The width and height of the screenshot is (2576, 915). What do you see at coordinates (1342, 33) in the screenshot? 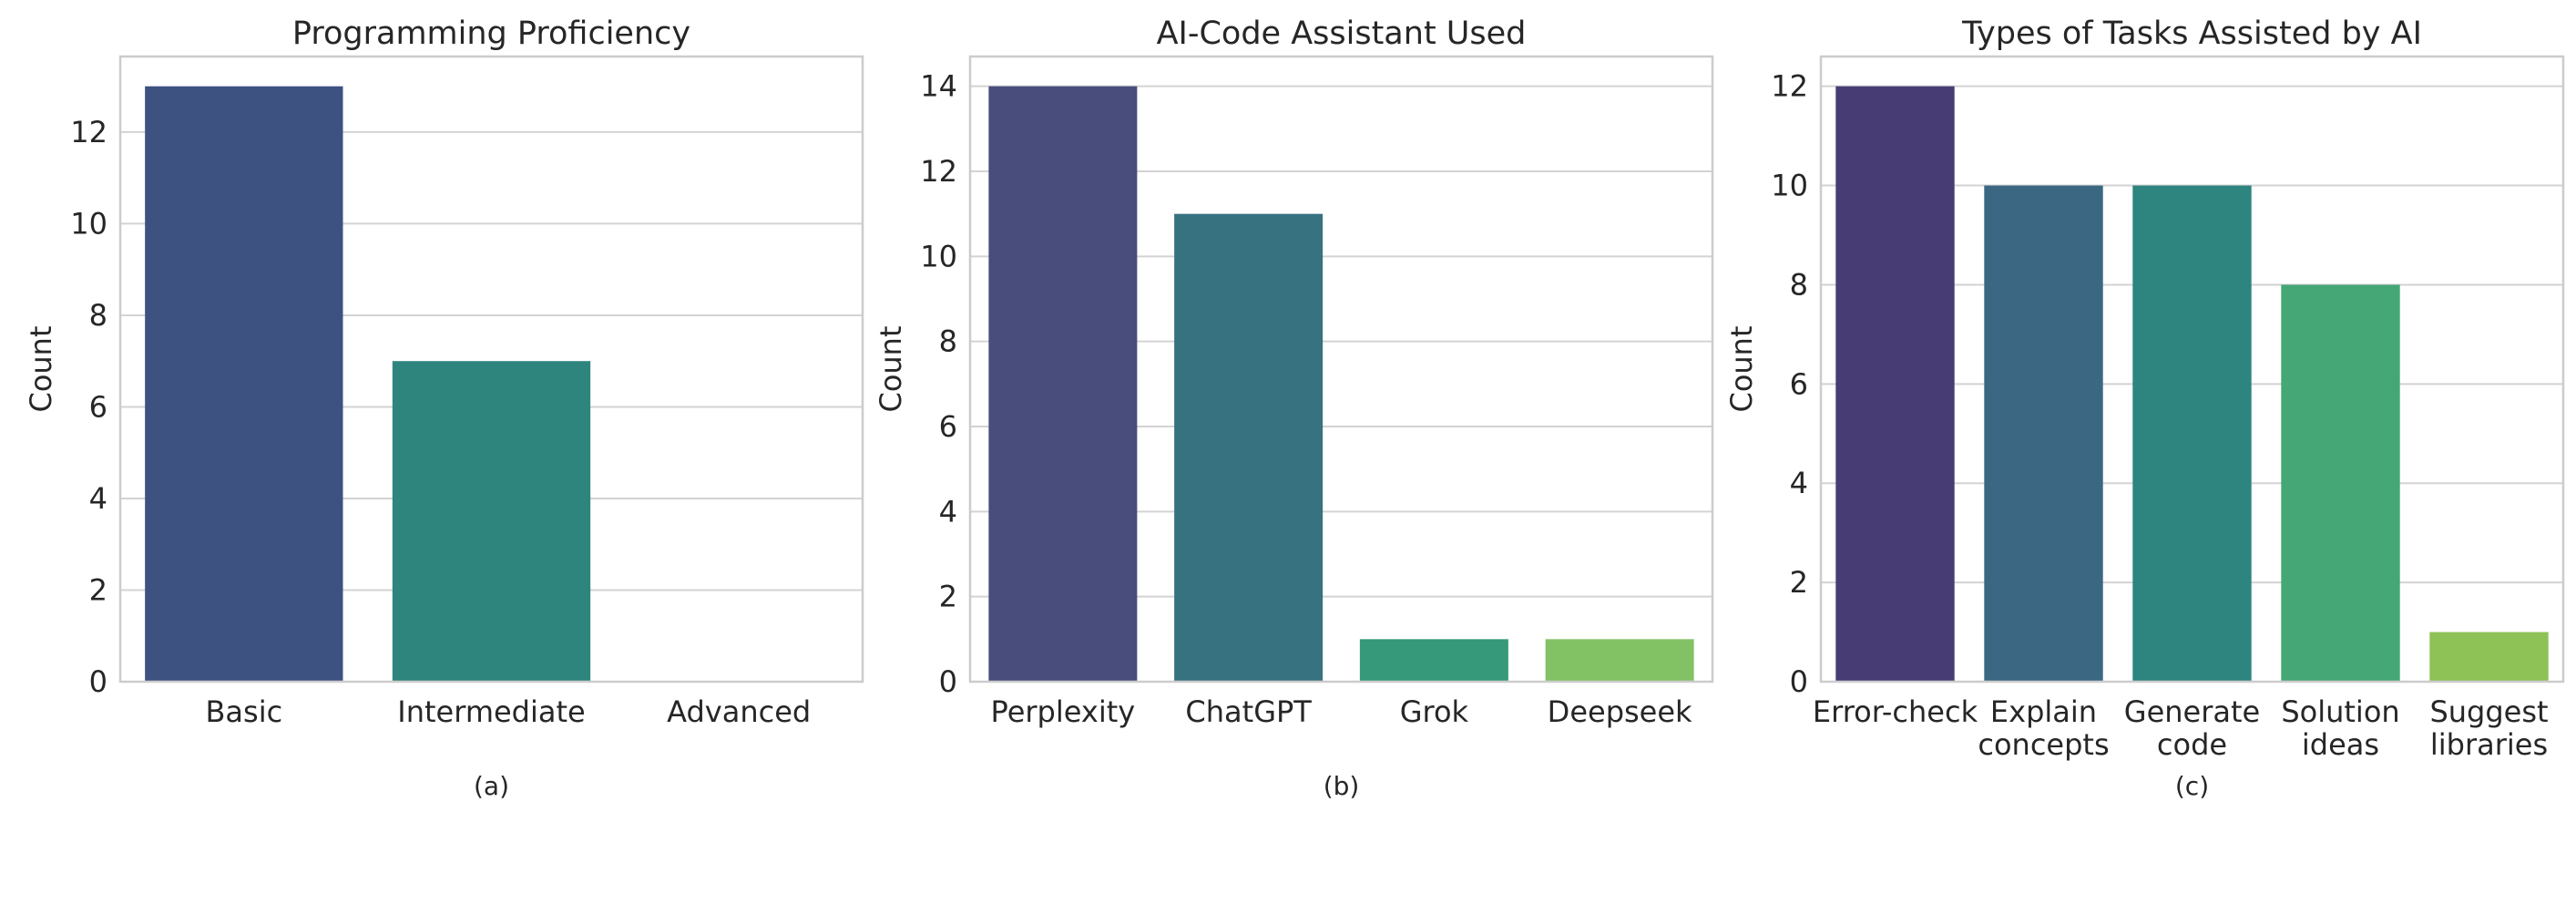
I see `chart-title: AI-Code Assistant Used` at bounding box center [1342, 33].